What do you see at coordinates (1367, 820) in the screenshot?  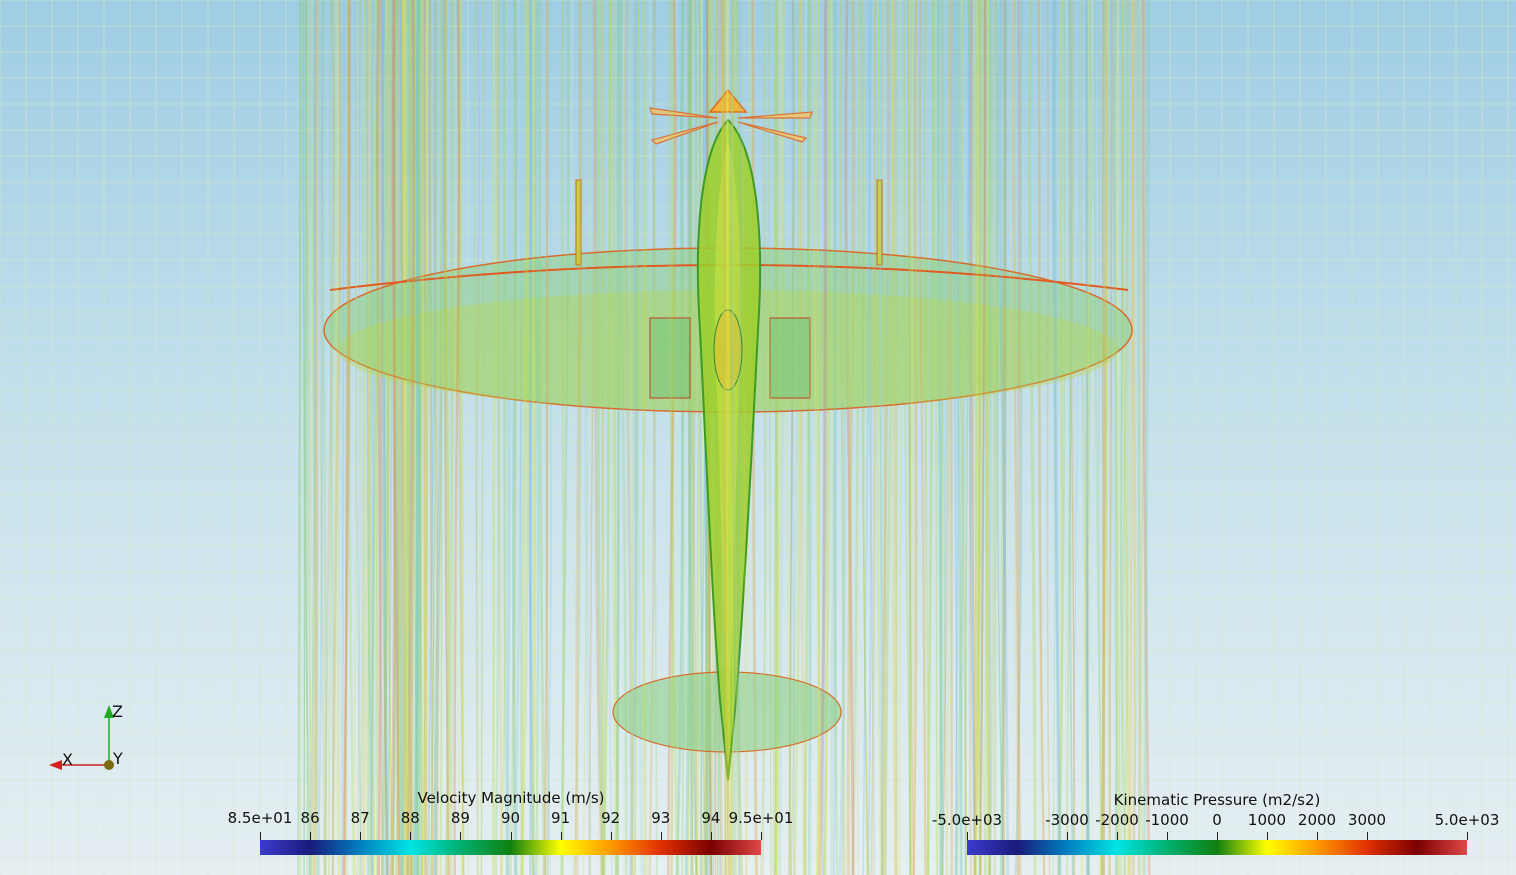 I see `colorbar-tick-label: 3000` at bounding box center [1367, 820].